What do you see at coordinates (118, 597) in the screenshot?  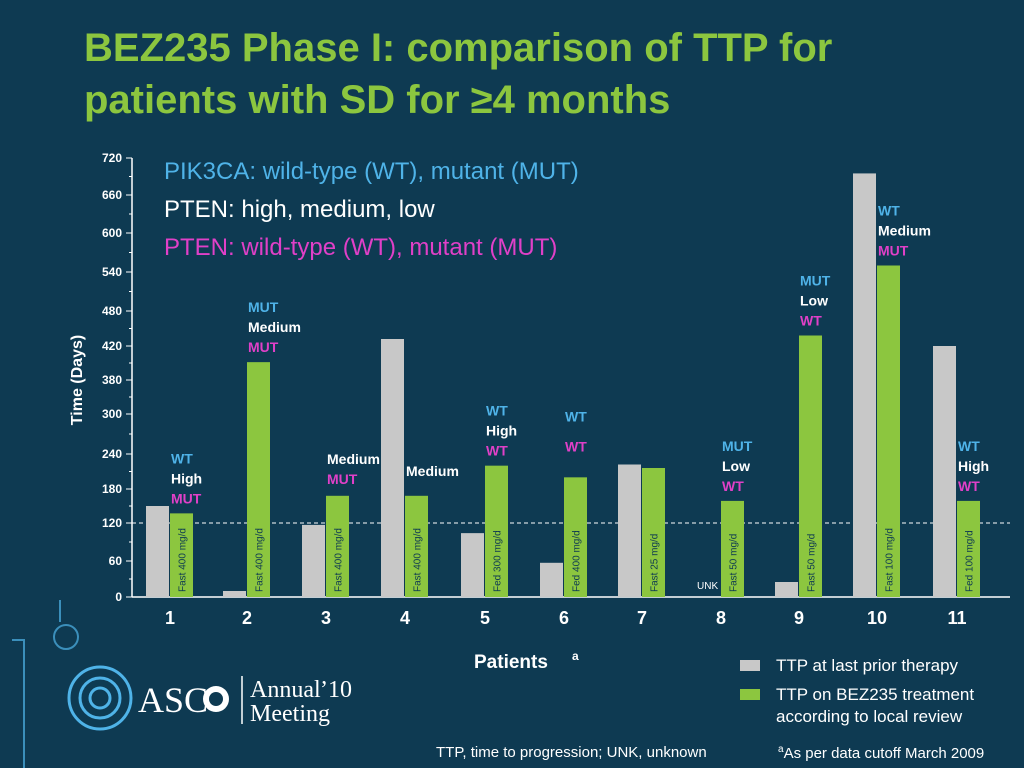 I see `y-tick-label: 0` at bounding box center [118, 597].